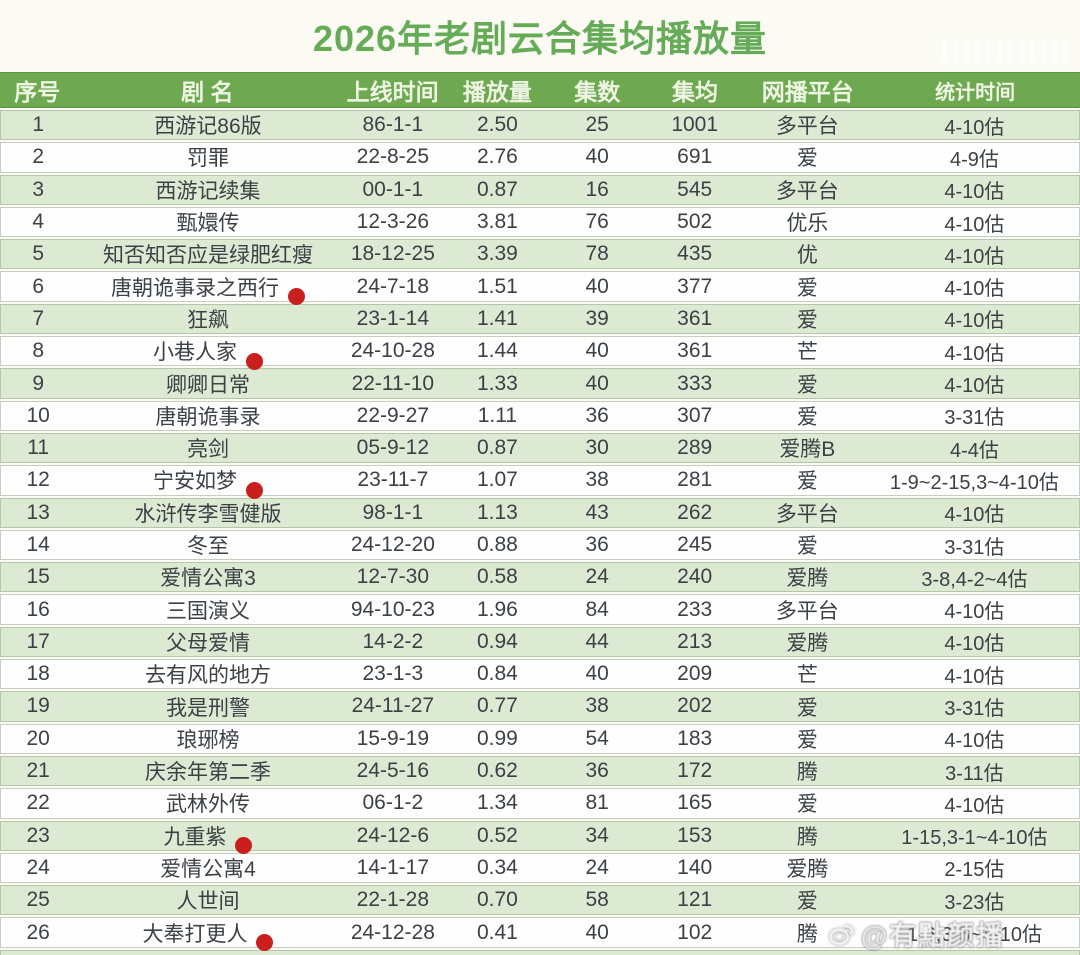  Describe the element at coordinates (38, 738) in the screenshot. I see `cell-index: 20` at that location.